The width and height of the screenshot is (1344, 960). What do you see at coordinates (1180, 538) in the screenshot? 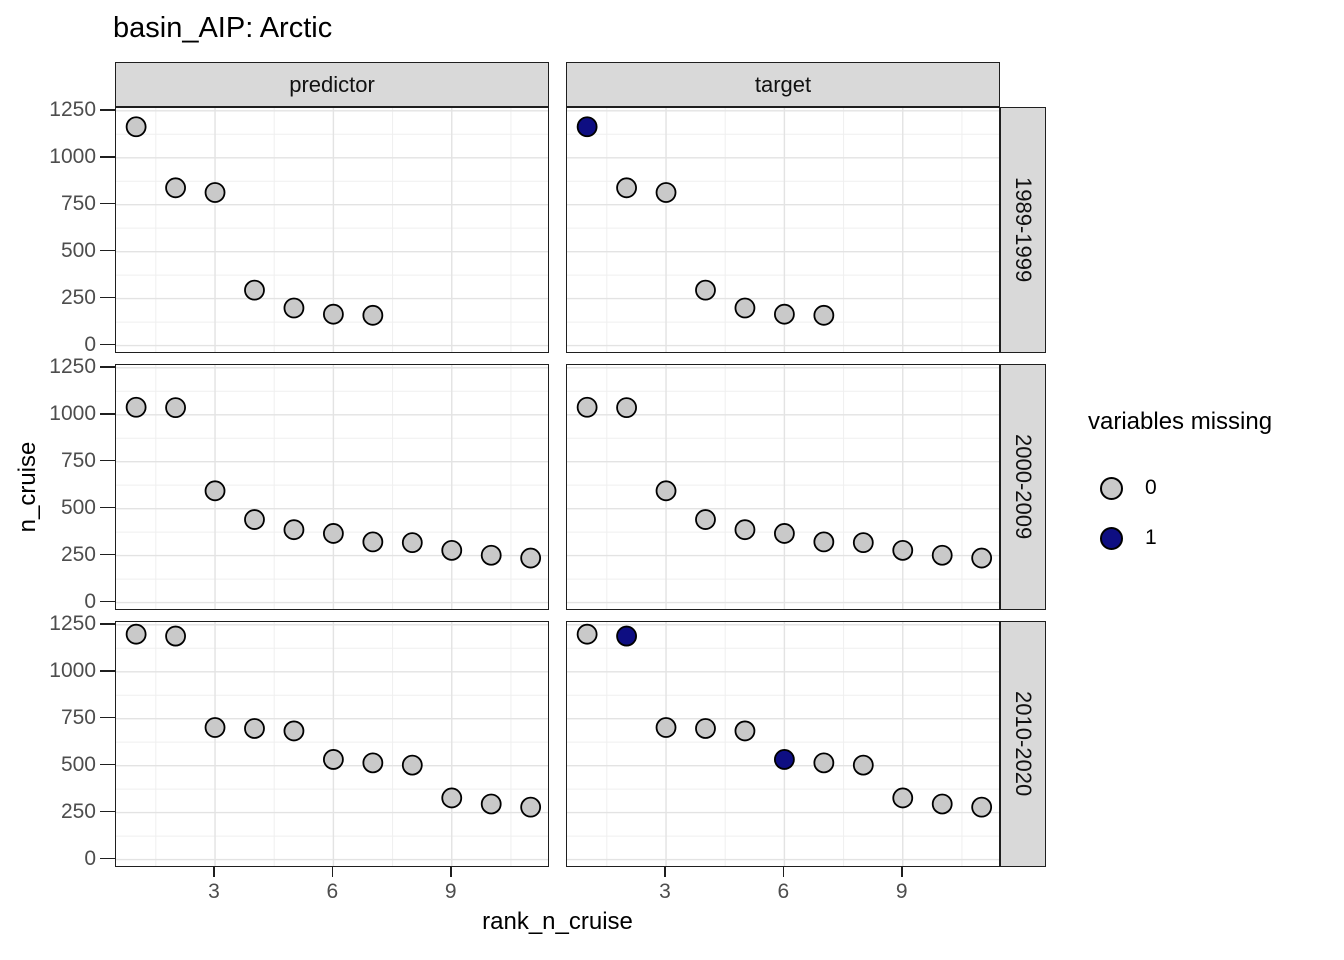
I see `legend-item-1: 1` at bounding box center [1180, 538].